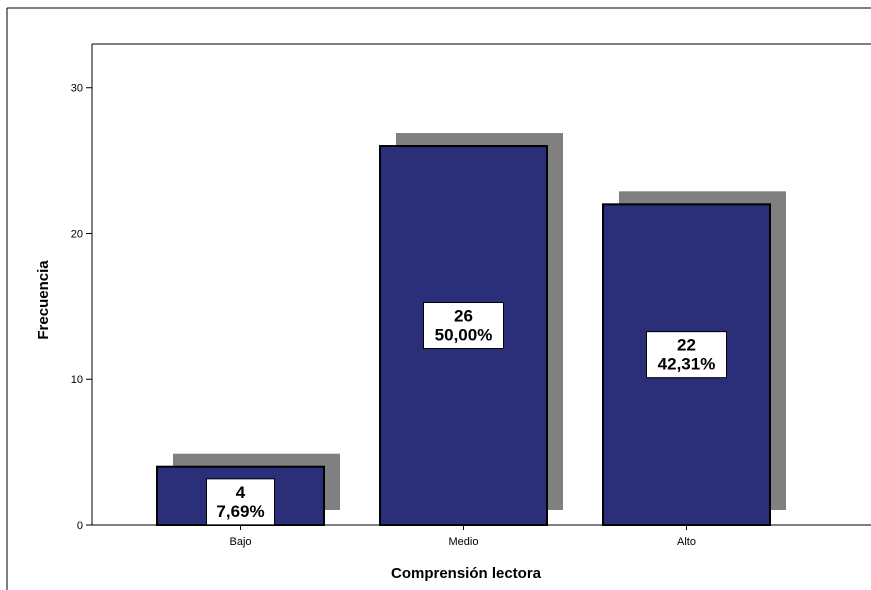  Describe the element at coordinates (687, 364) in the screenshot. I see `data-label-percent: 42,31%` at that location.